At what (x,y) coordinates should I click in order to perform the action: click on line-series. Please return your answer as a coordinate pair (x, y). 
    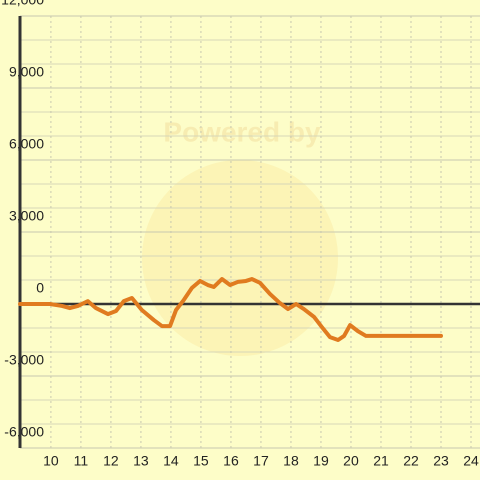
    Looking at the image, I should click on (230, 309).